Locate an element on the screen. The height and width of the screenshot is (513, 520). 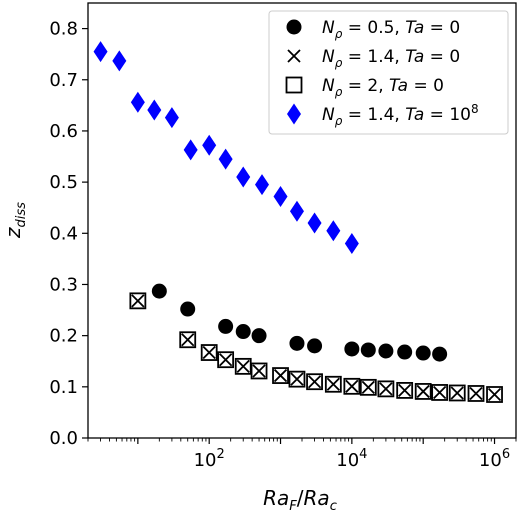
legend-box is located at coordinates (388, 72).